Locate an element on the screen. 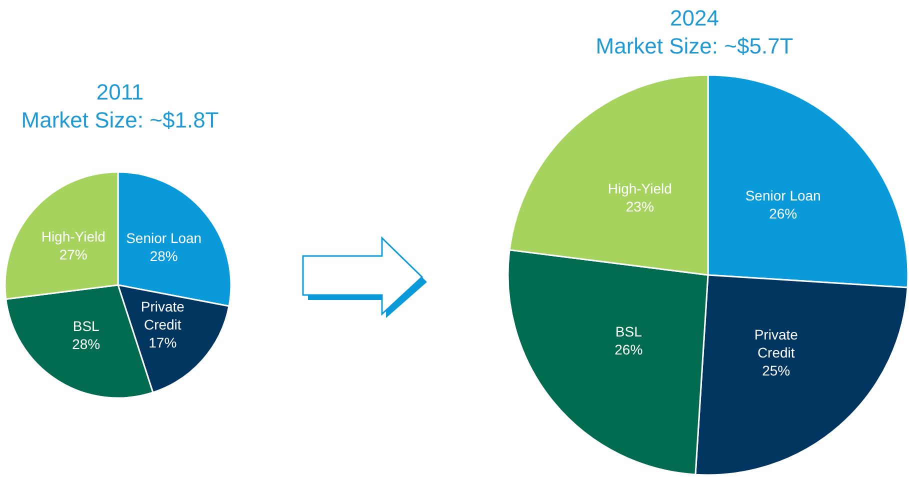  chart-subtitle: Market Size: ~$5.7T is located at coordinates (695, 46).